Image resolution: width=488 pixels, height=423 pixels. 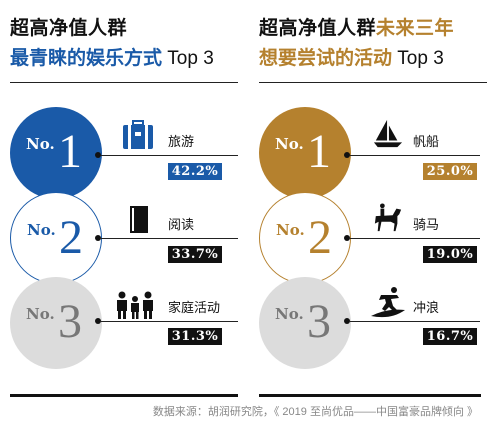 What do you see at coordinates (169, 155) in the screenshot?
I see `left-rank1-line` at bounding box center [169, 155].